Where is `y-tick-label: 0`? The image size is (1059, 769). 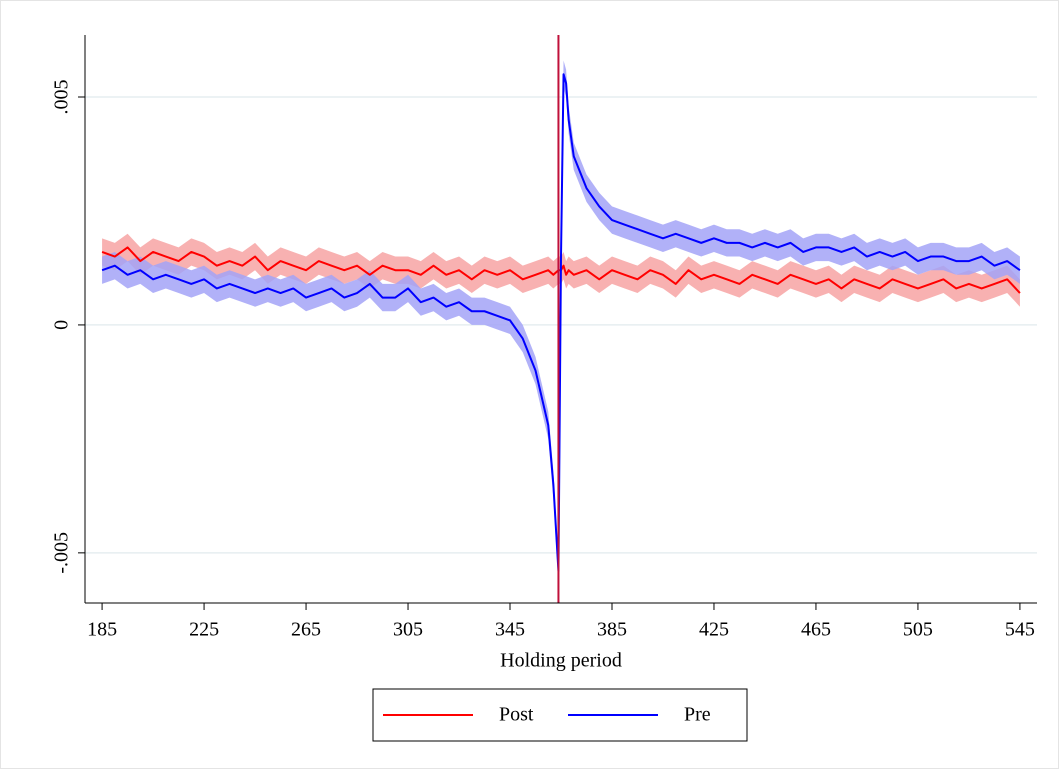
y-tick-label: 0 is located at coordinates (62, 325).